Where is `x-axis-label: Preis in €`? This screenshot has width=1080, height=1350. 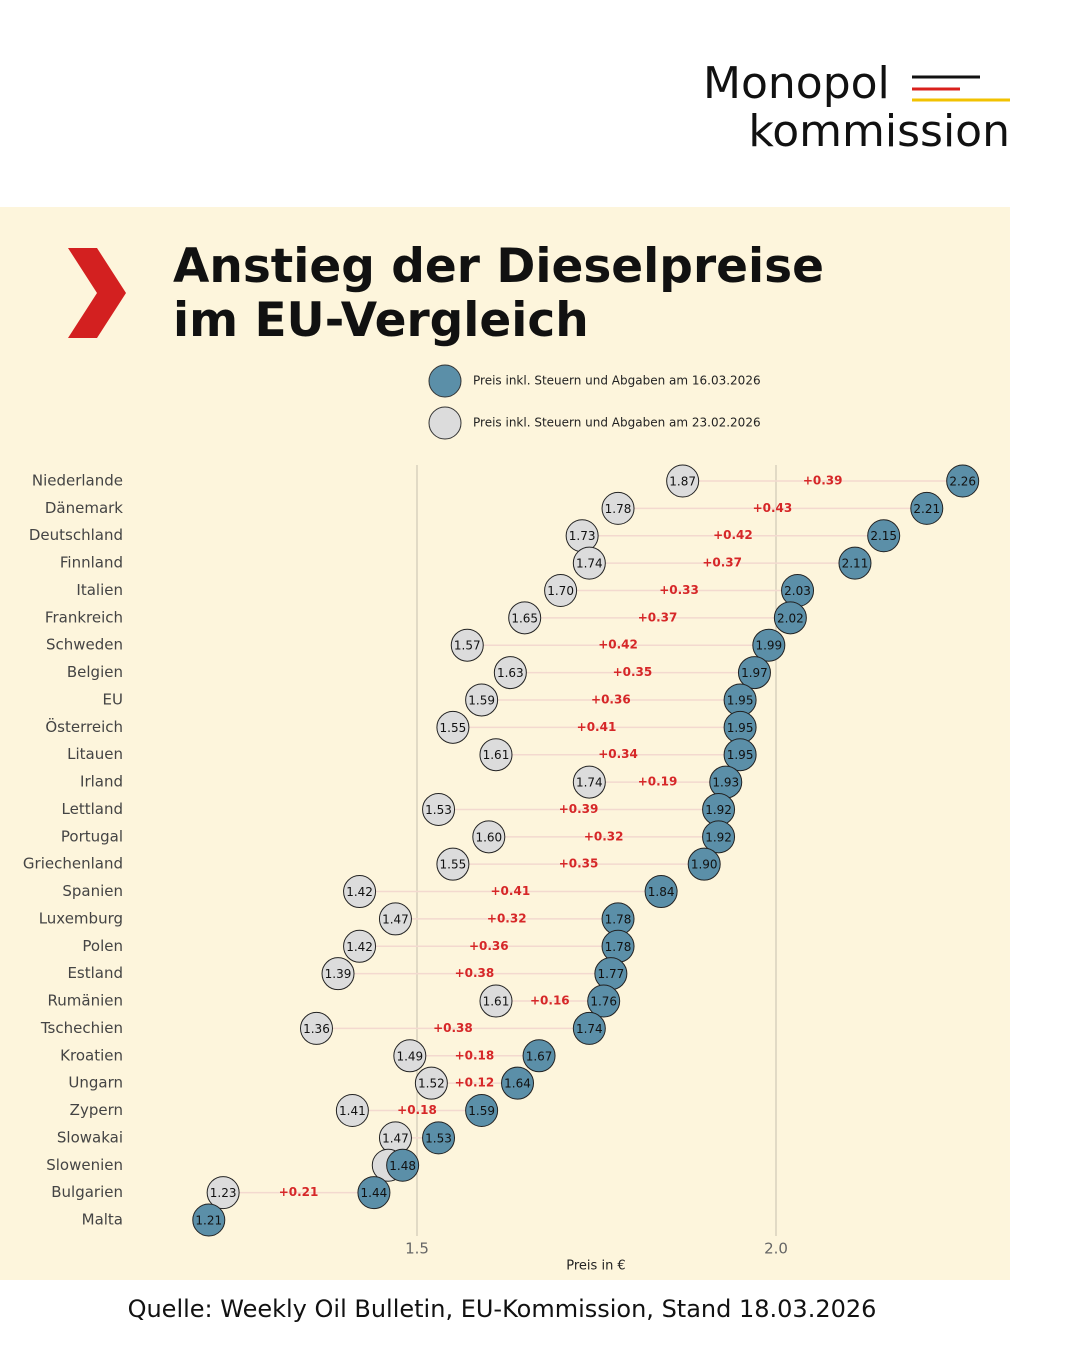
x-axis-label: Preis in € is located at coordinates (595, 1266).